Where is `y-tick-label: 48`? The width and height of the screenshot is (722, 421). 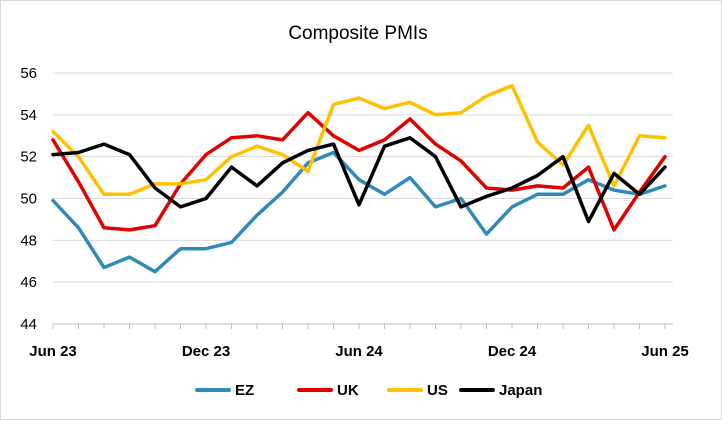
y-tick-label: 48 is located at coordinates (28, 240).